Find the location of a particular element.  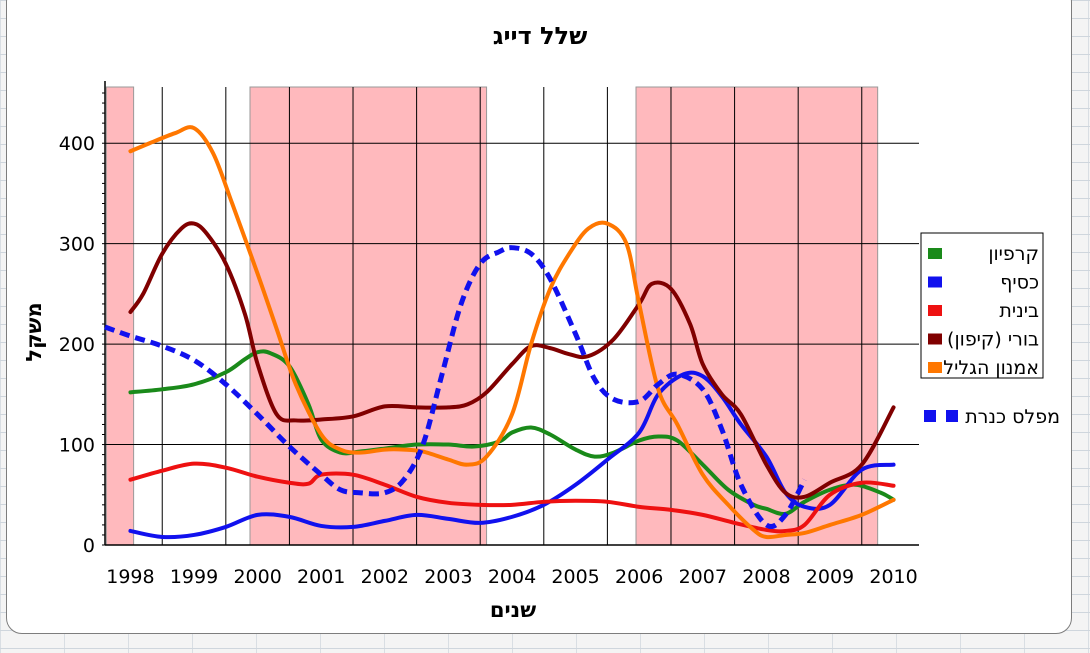

x-tick-label: 1999 is located at coordinates (194, 577).